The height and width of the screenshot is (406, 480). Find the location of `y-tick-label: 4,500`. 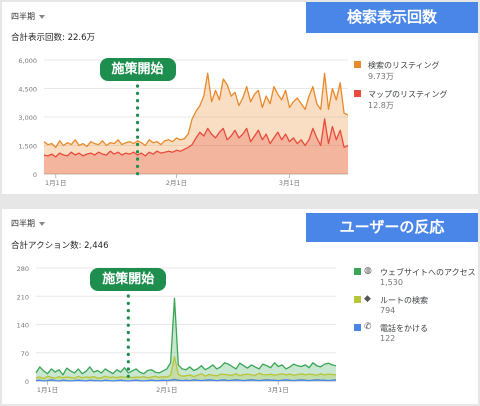

y-tick-label: 4,500 is located at coordinates (27, 90).